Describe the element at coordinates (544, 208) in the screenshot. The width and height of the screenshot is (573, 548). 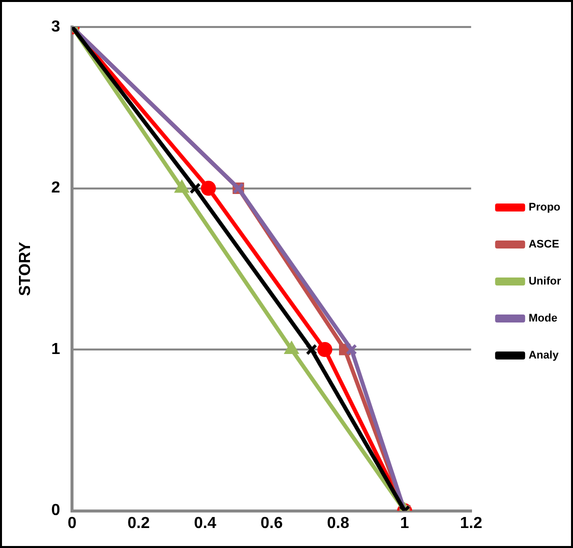
I see `legend-label: Propo` at that location.